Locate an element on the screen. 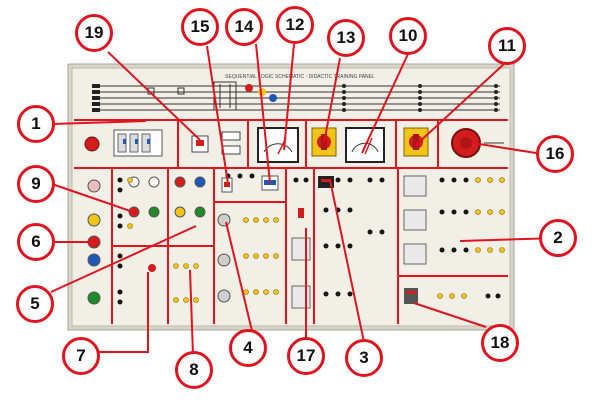  callout-17-label: 17 is located at coordinates (306, 355).